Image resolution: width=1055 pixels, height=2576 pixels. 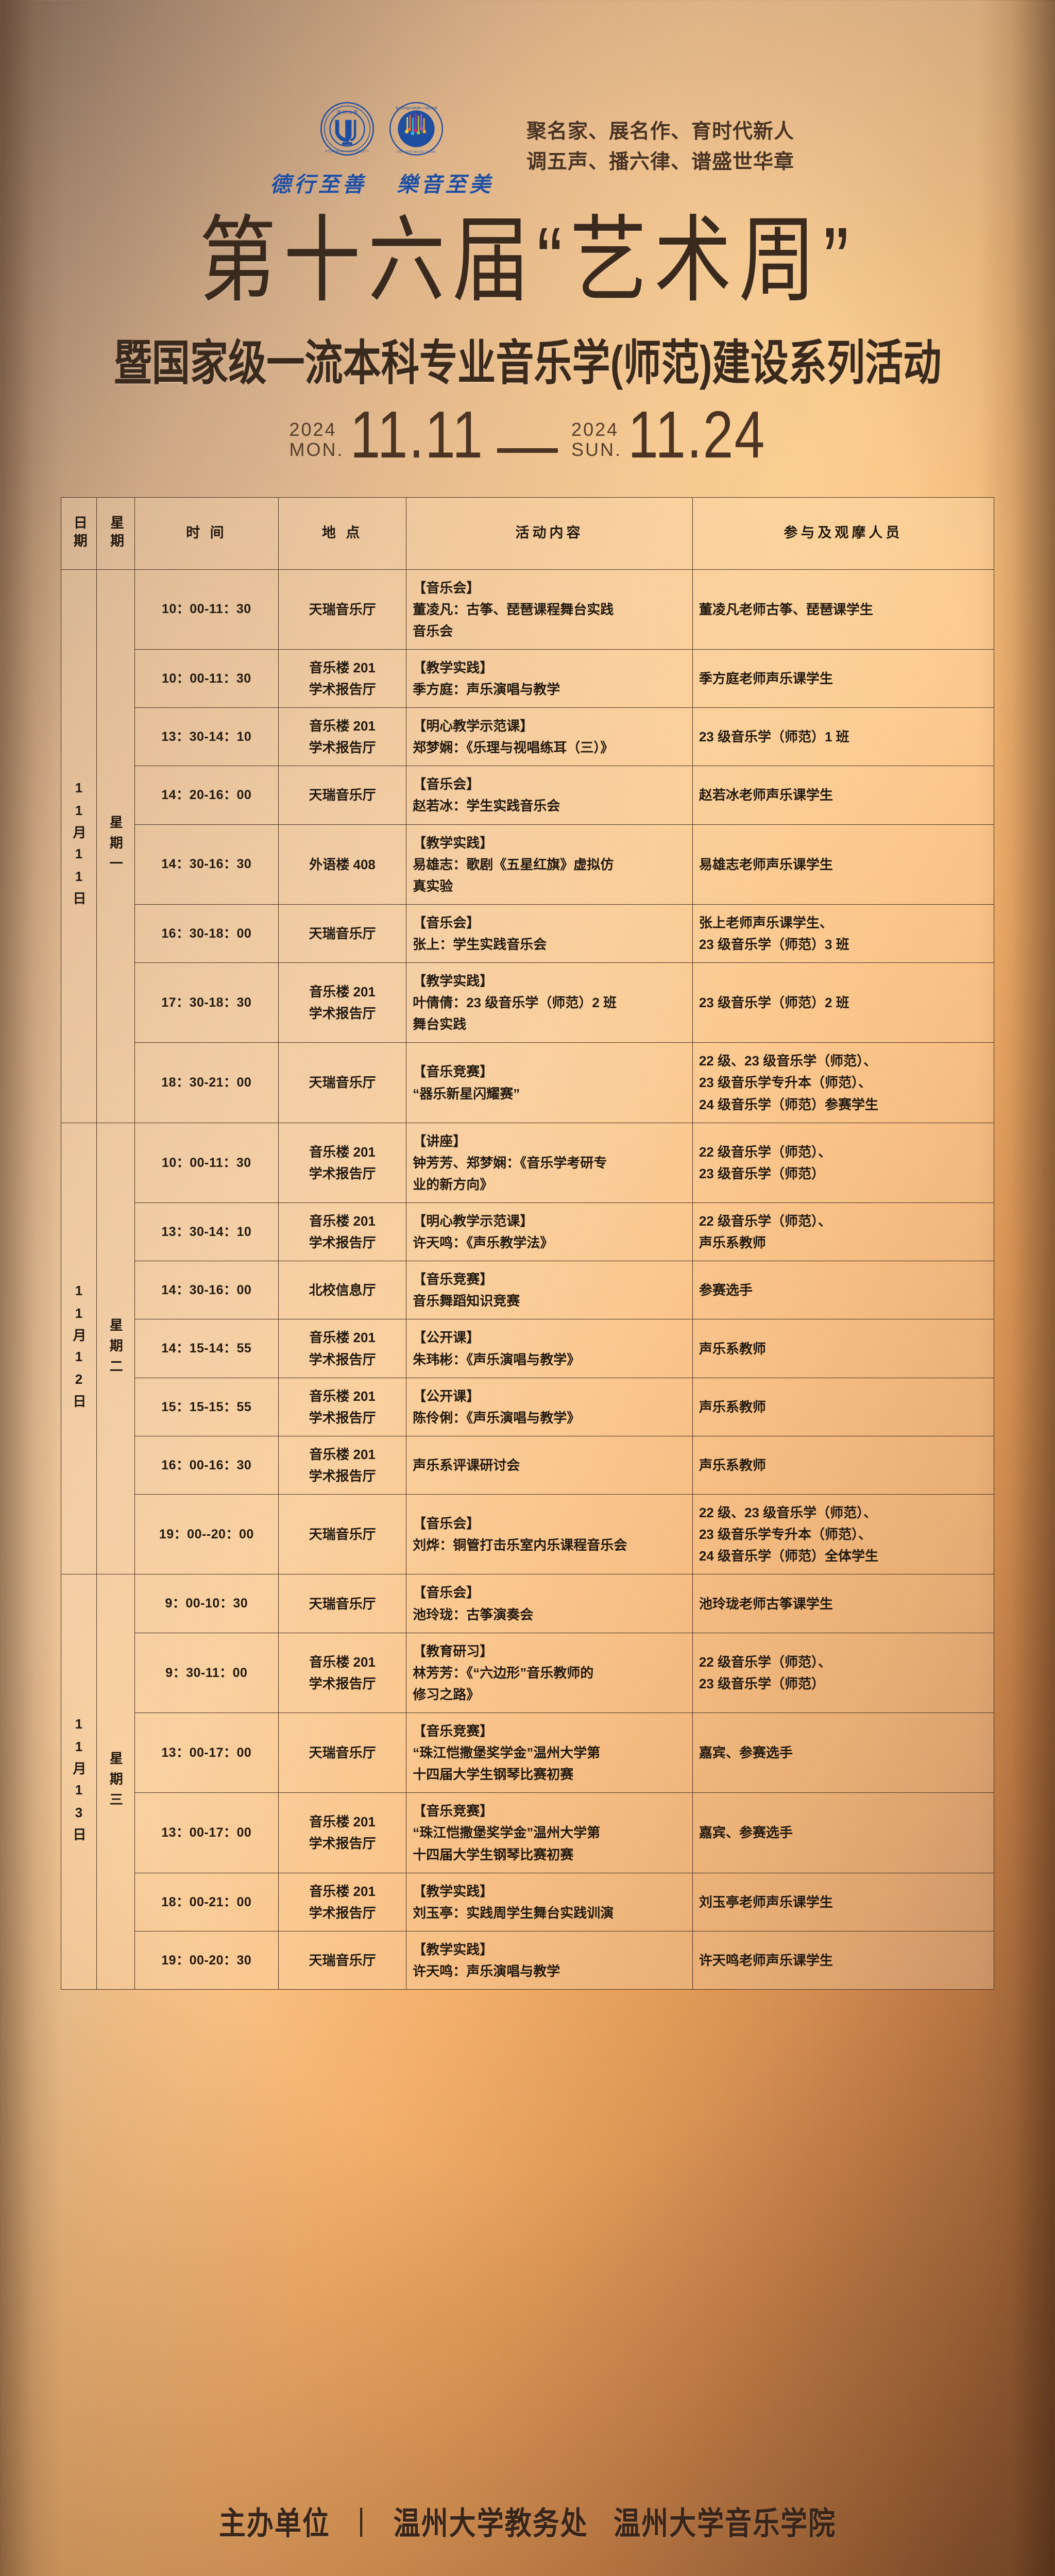 I want to click on cell-weekday: 星期二, so click(x=115, y=1348).